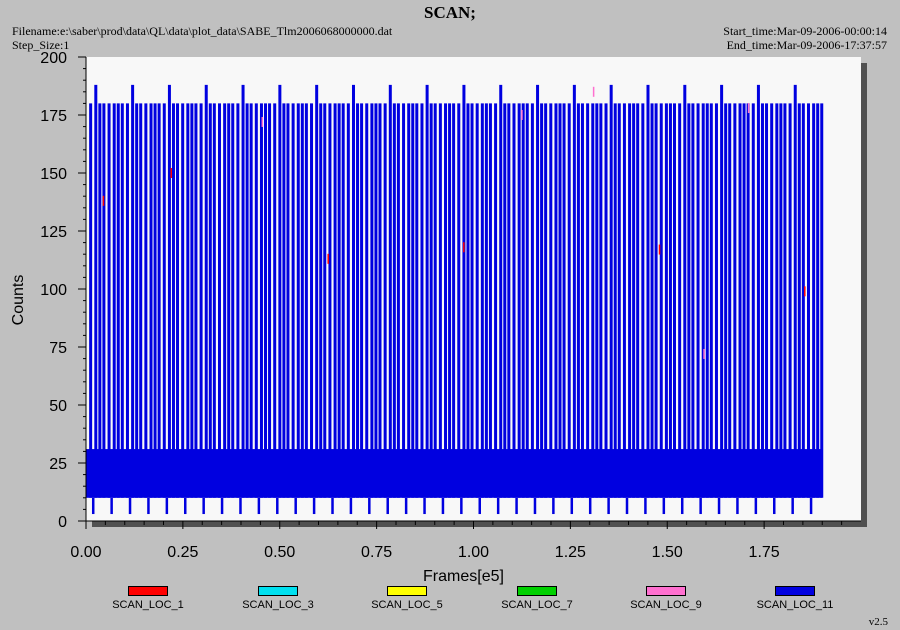 The width and height of the screenshot is (900, 630). I want to click on legend-label: SCAN_LOC_7, so click(537, 605).